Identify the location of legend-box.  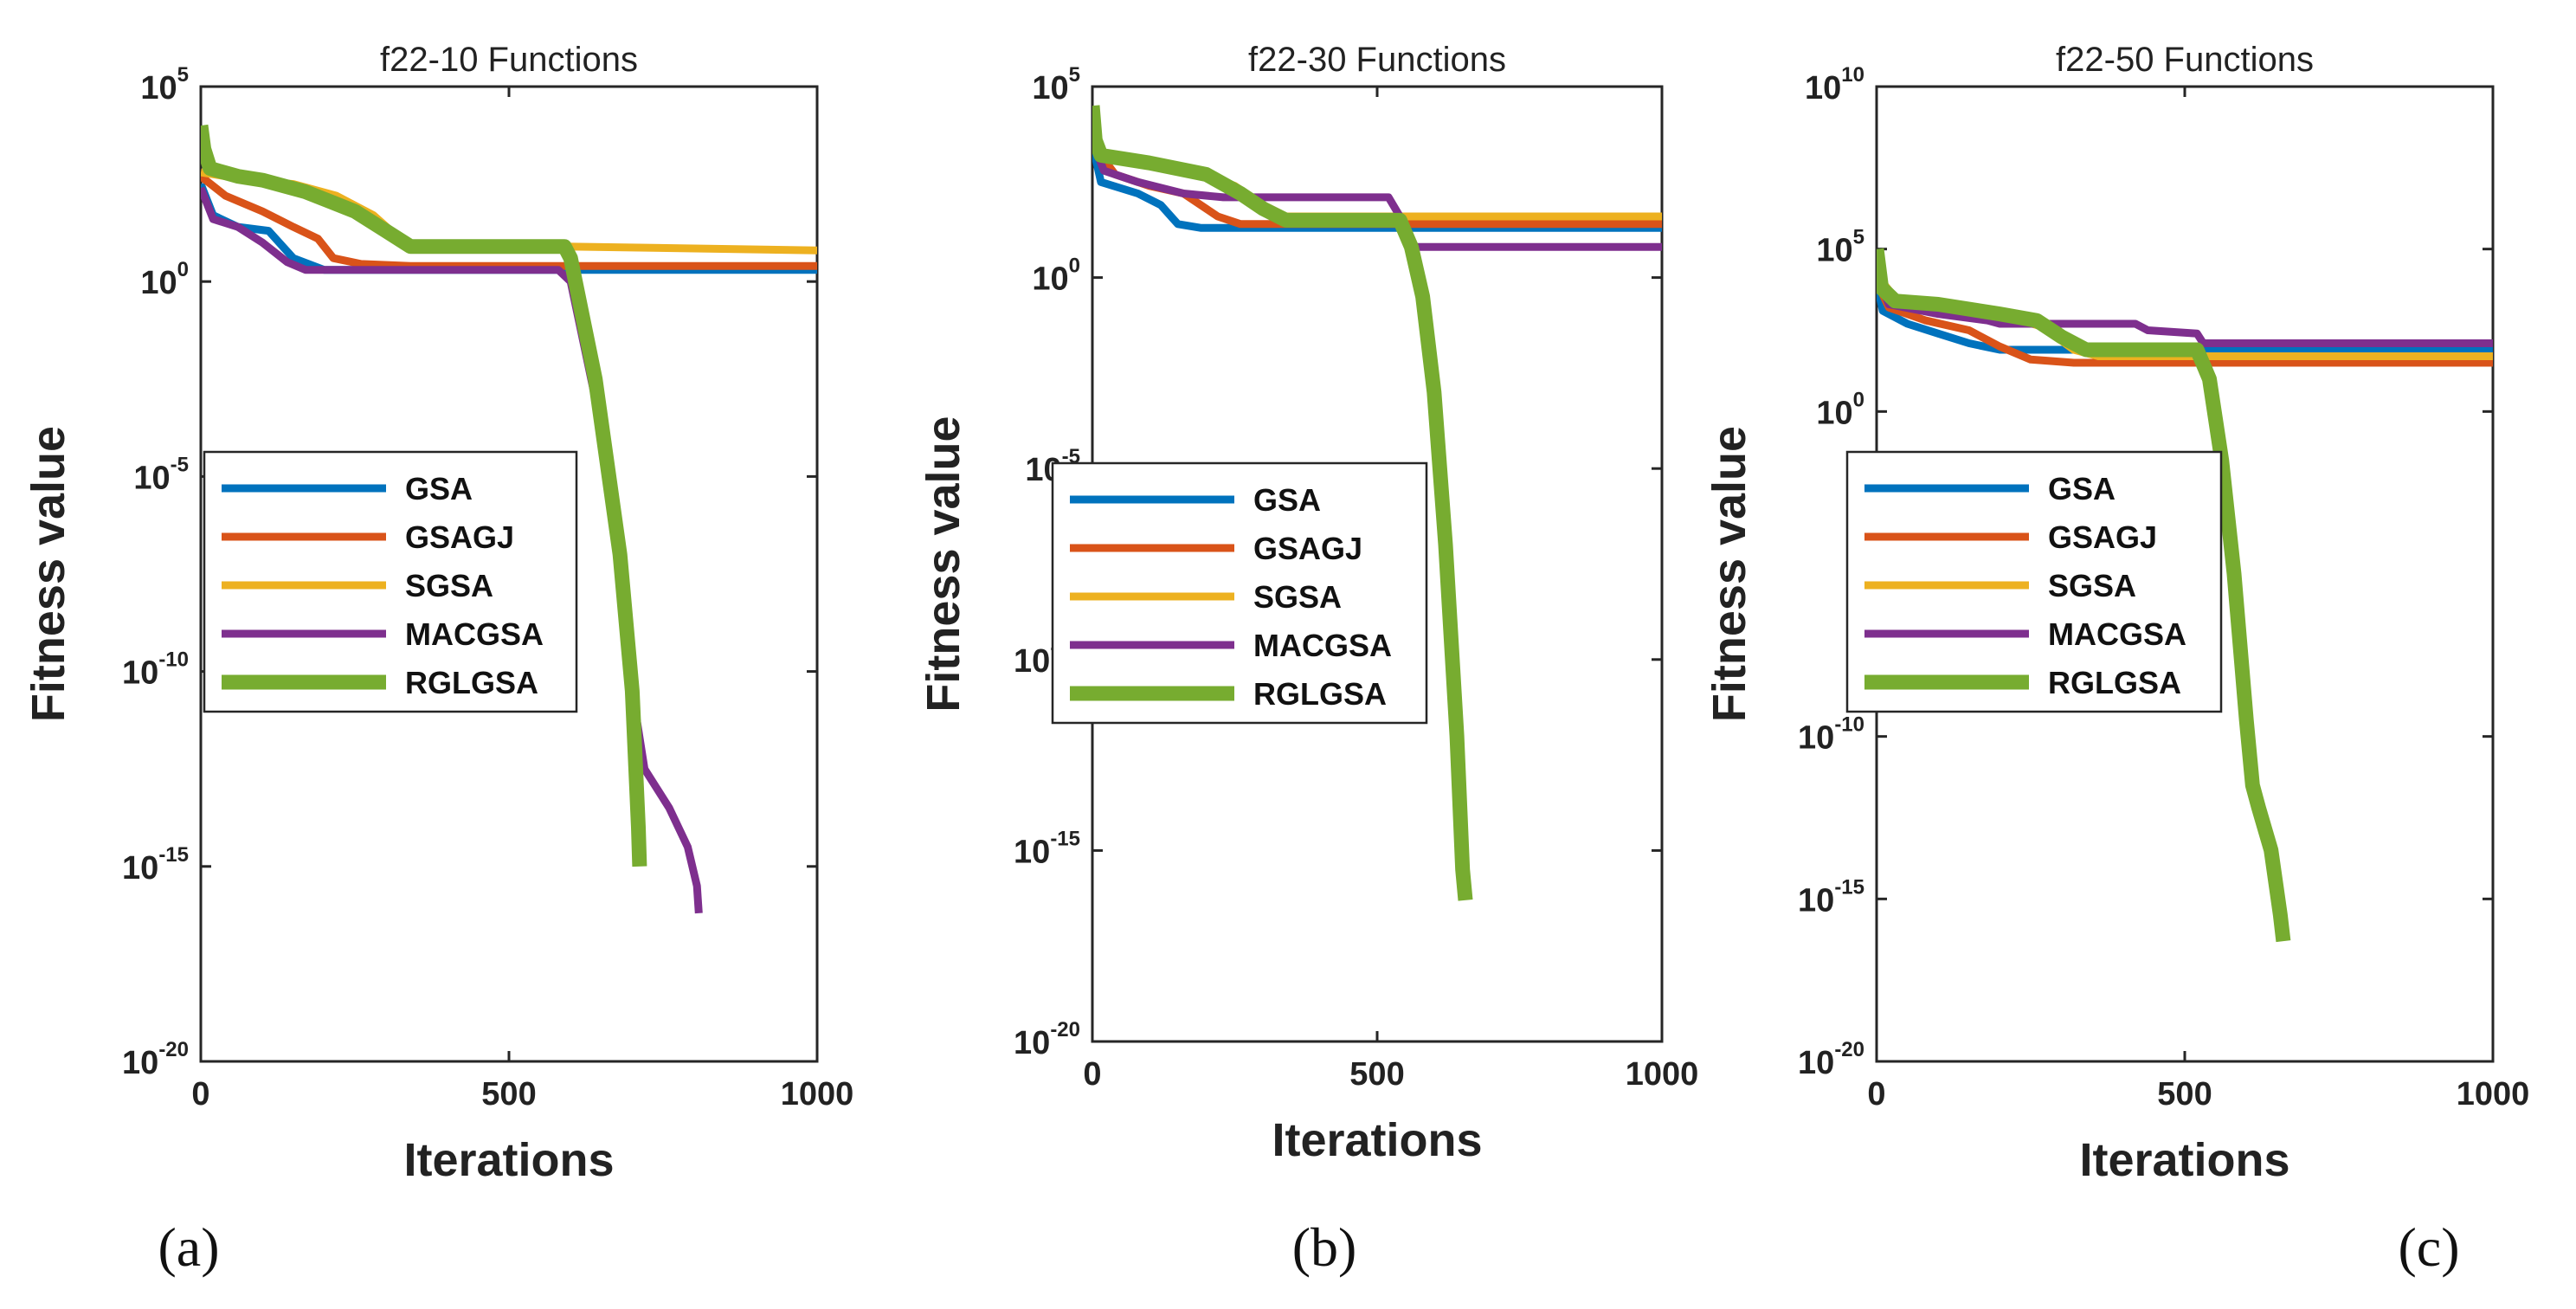
(390, 581).